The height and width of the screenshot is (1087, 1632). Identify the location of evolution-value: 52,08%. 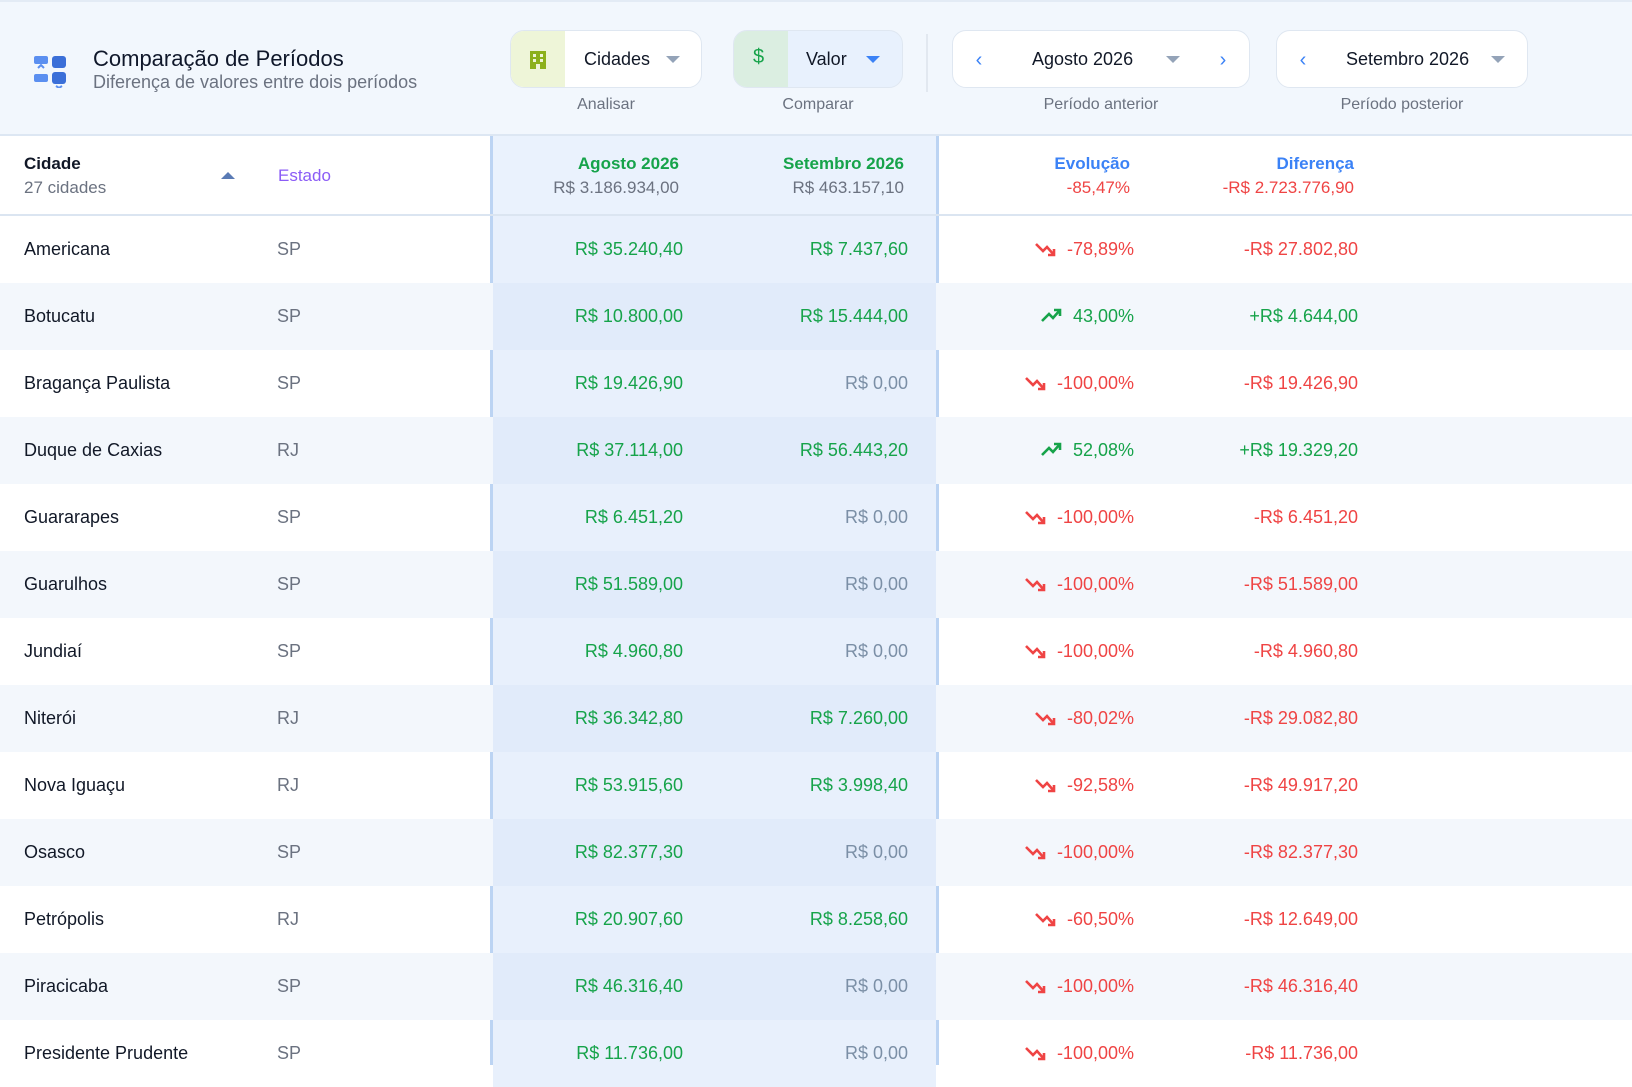
(1103, 450).